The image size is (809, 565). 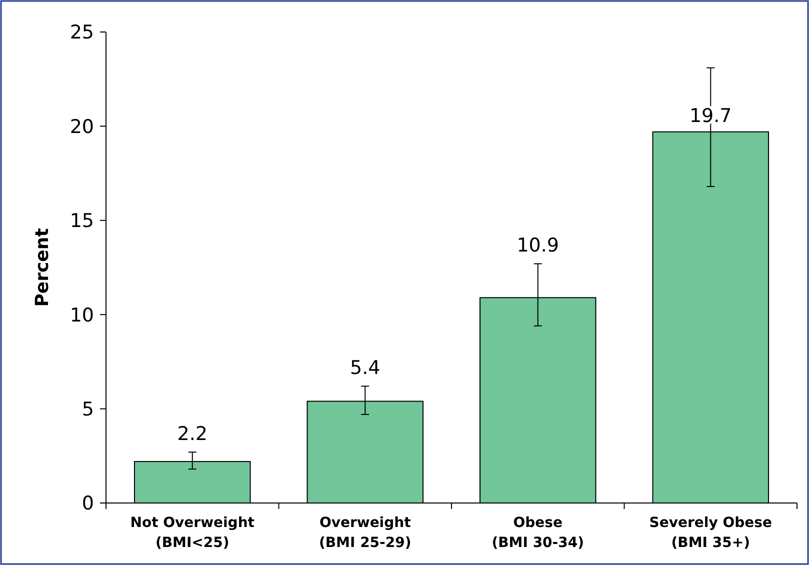 I want to click on y-tick-label: 5, so click(x=88, y=409).